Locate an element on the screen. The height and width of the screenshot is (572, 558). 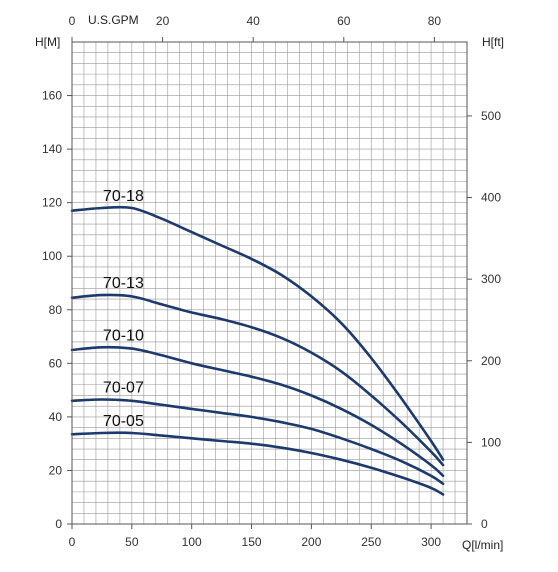
curve-label-70-05: 70-05 is located at coordinates (123, 421).